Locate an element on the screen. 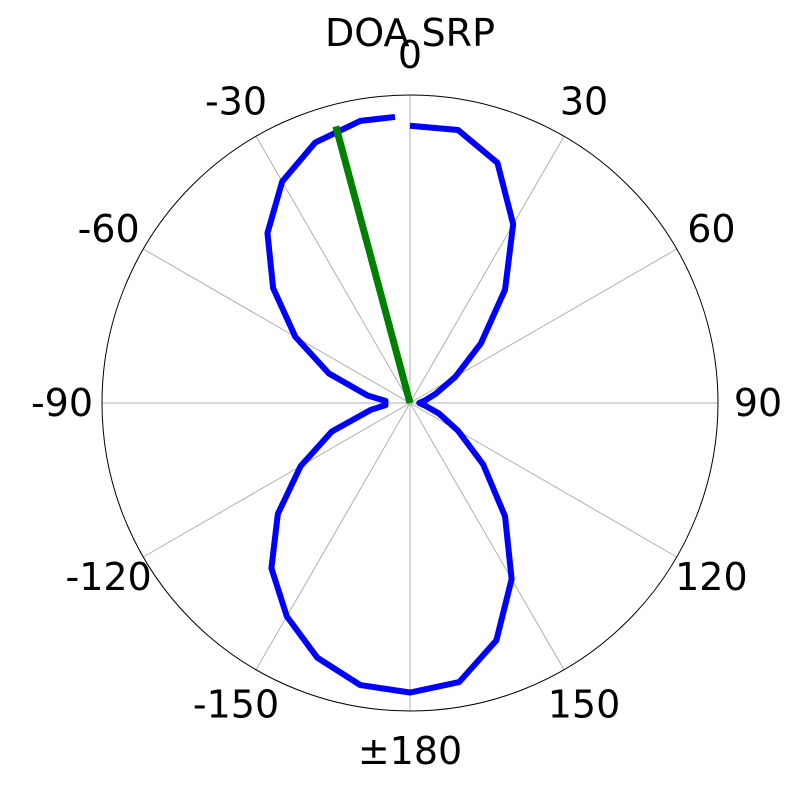  angle-tick-label: 120 is located at coordinates (711, 577).